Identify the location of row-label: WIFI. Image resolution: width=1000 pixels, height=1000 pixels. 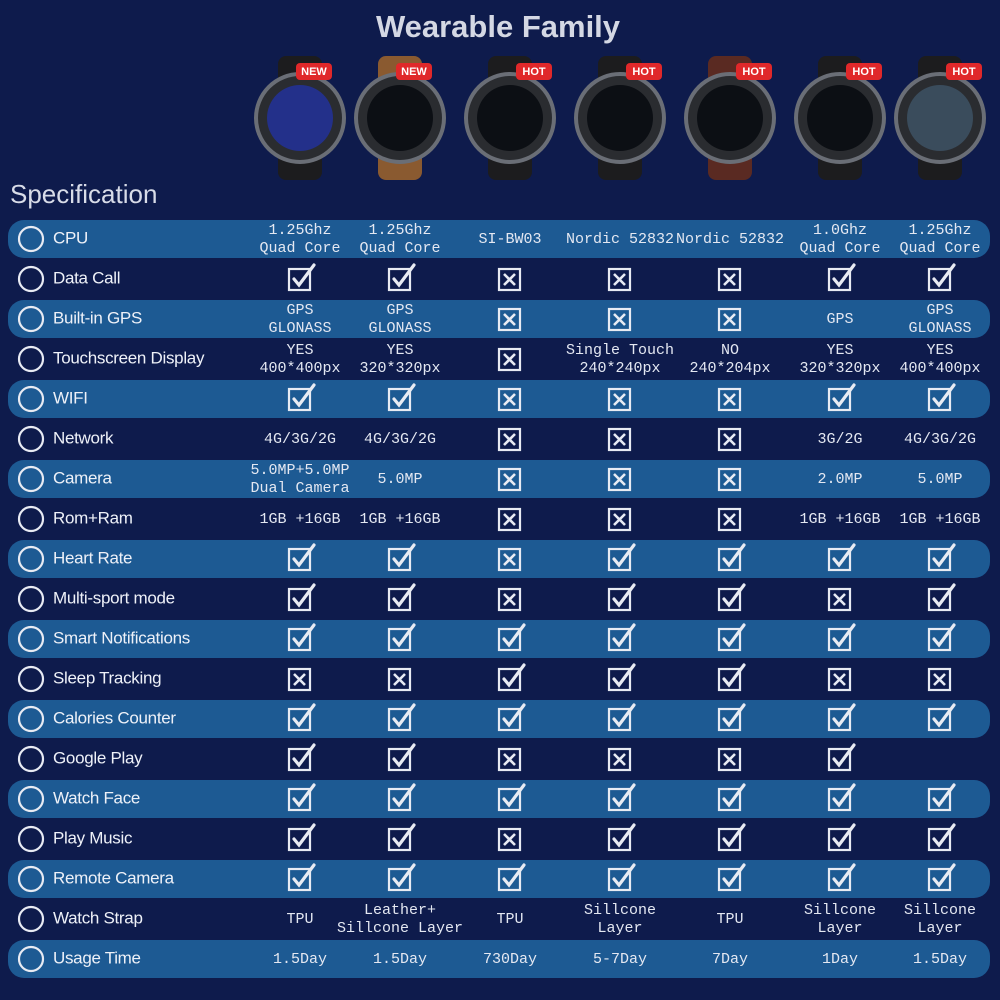
(70, 397).